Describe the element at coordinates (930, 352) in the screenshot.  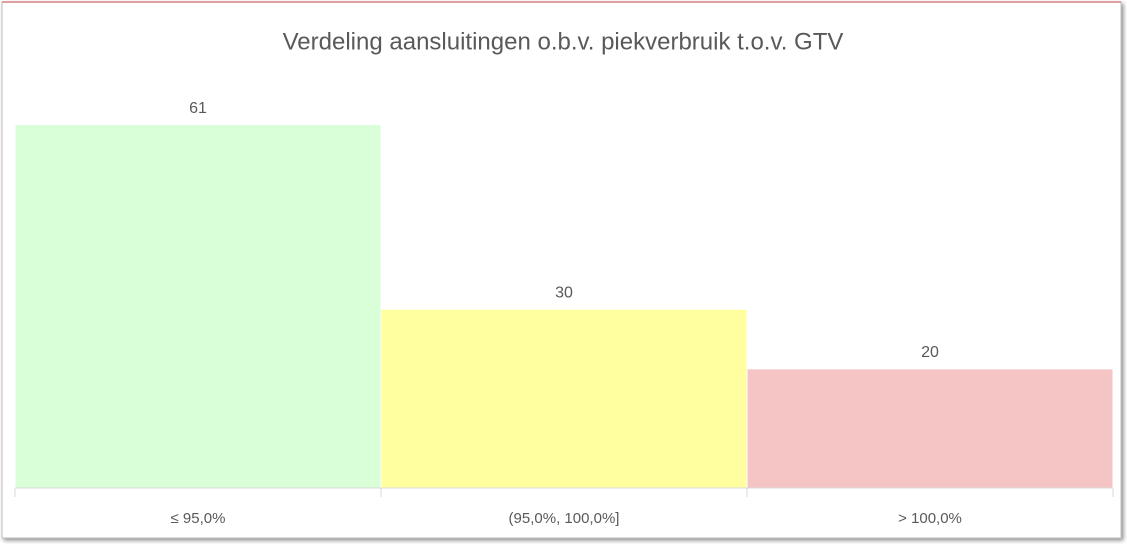
I see `data-label: 20` at that location.